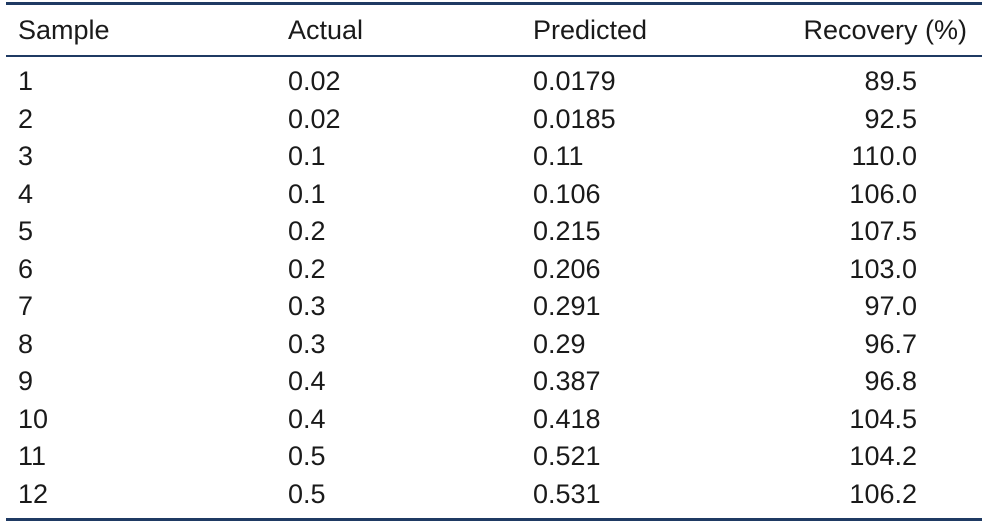  What do you see at coordinates (885, 30) in the screenshot?
I see `header-recovery: Recovery (%)` at bounding box center [885, 30].